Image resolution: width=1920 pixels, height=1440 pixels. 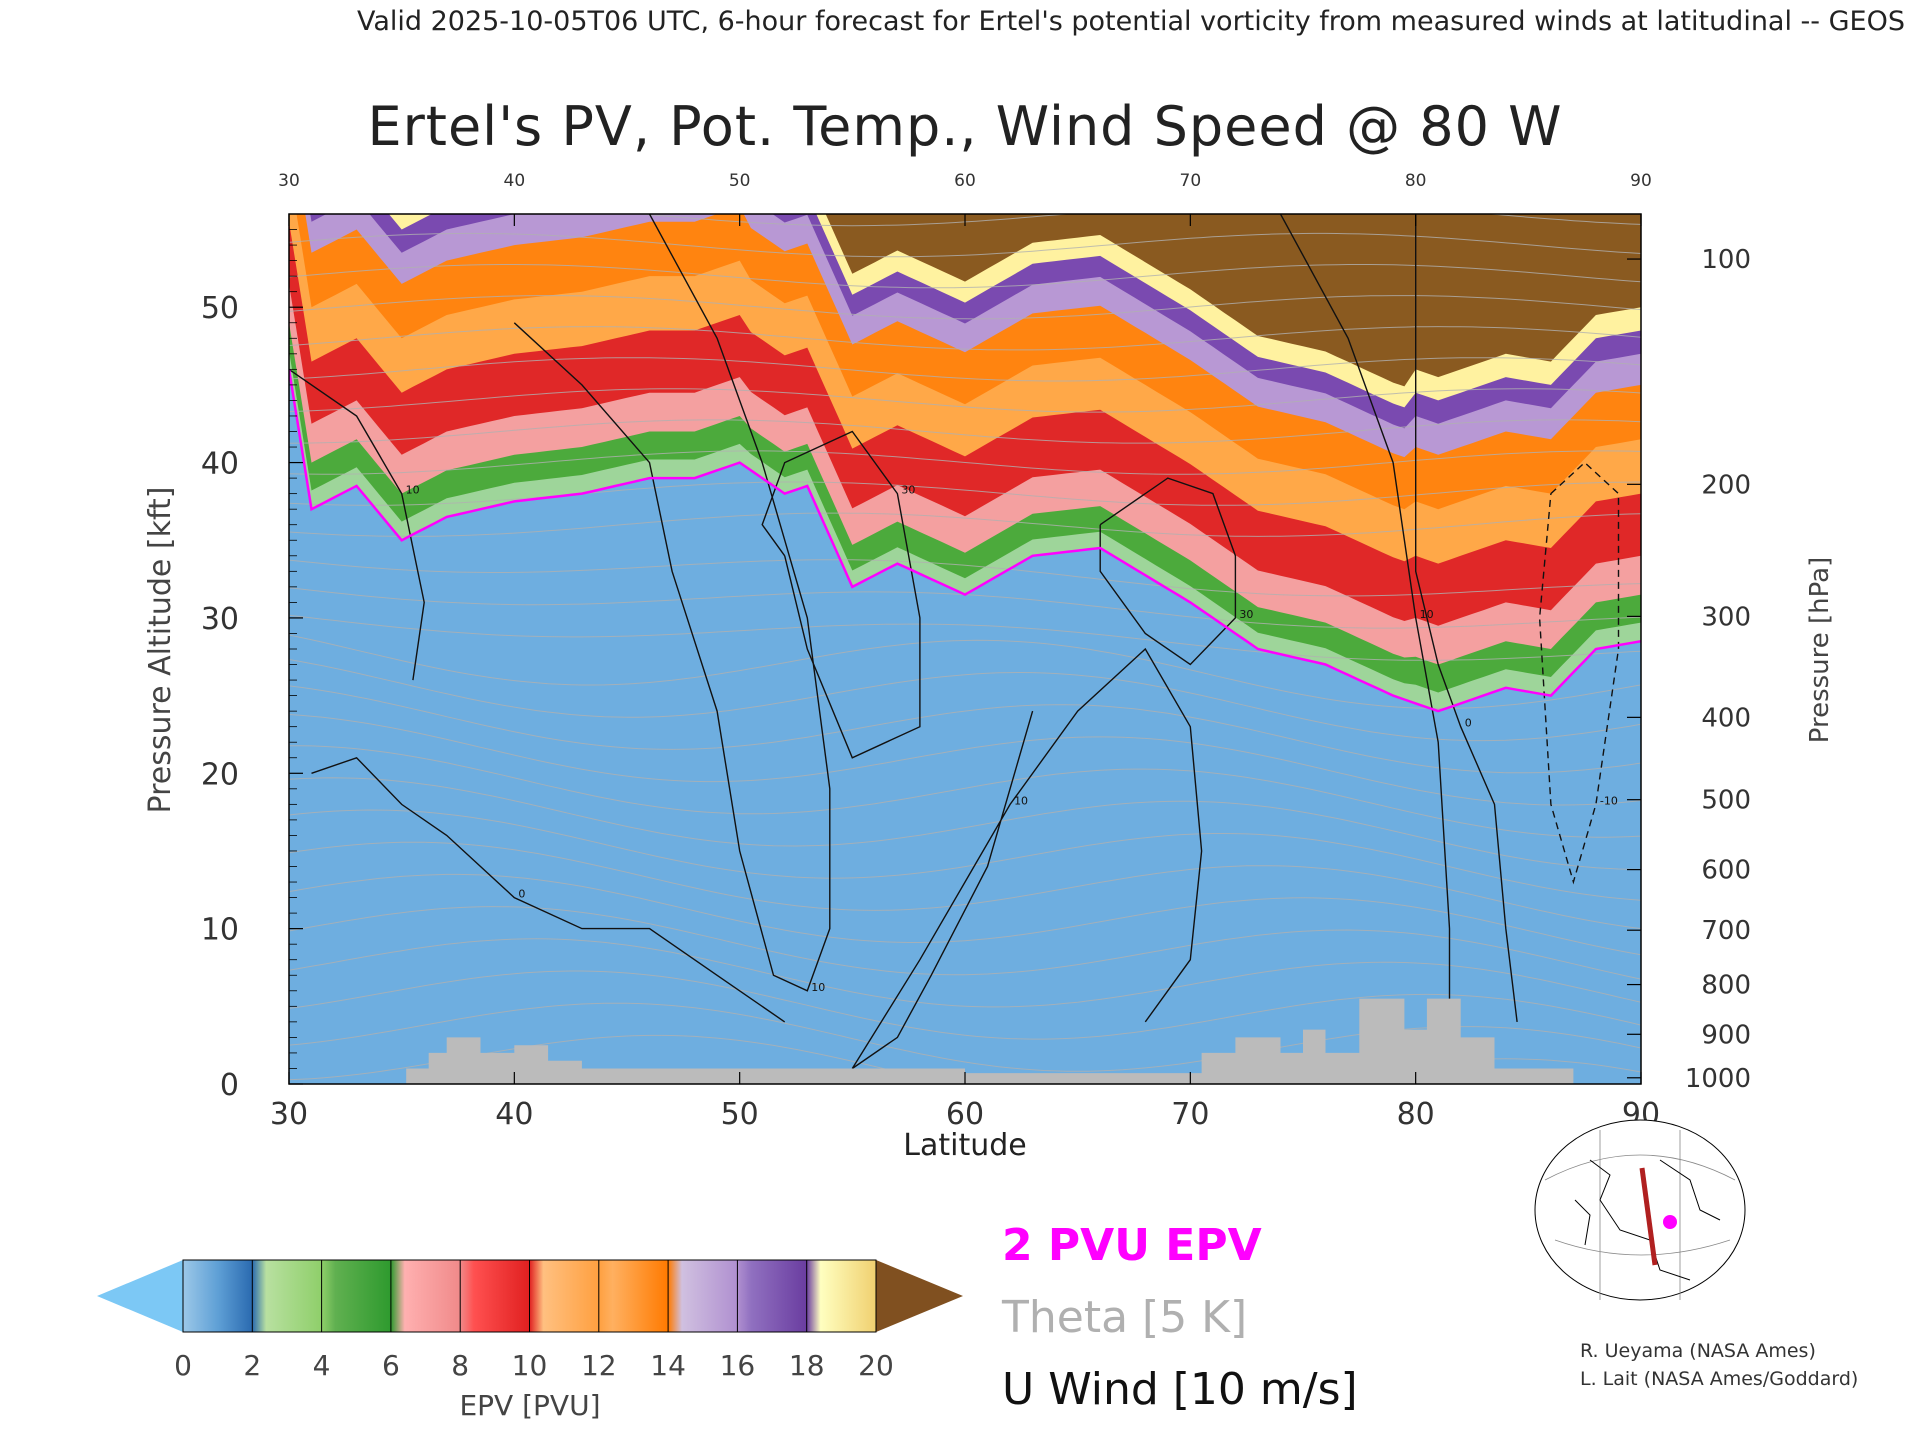 I want to click on y-axis-label-left: Pressure Altitude [kft], so click(x=160, y=650).